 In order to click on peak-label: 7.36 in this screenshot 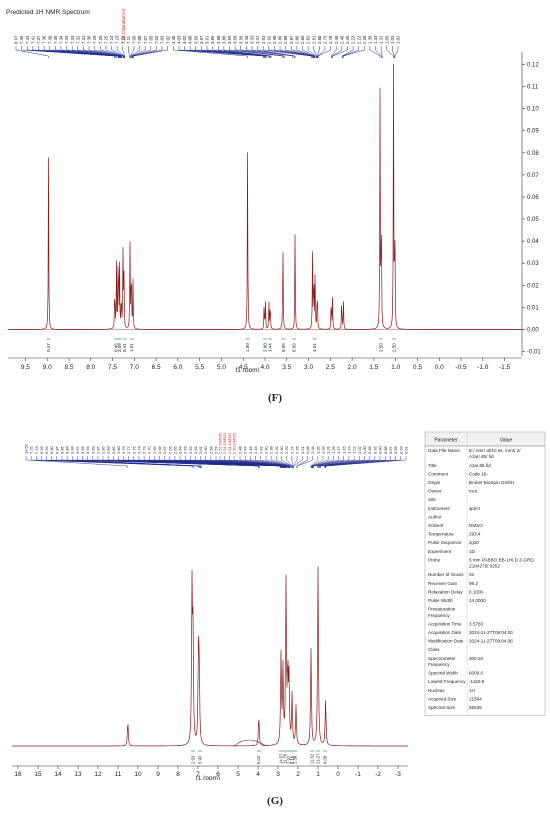, I will do `click(49, 39)`.